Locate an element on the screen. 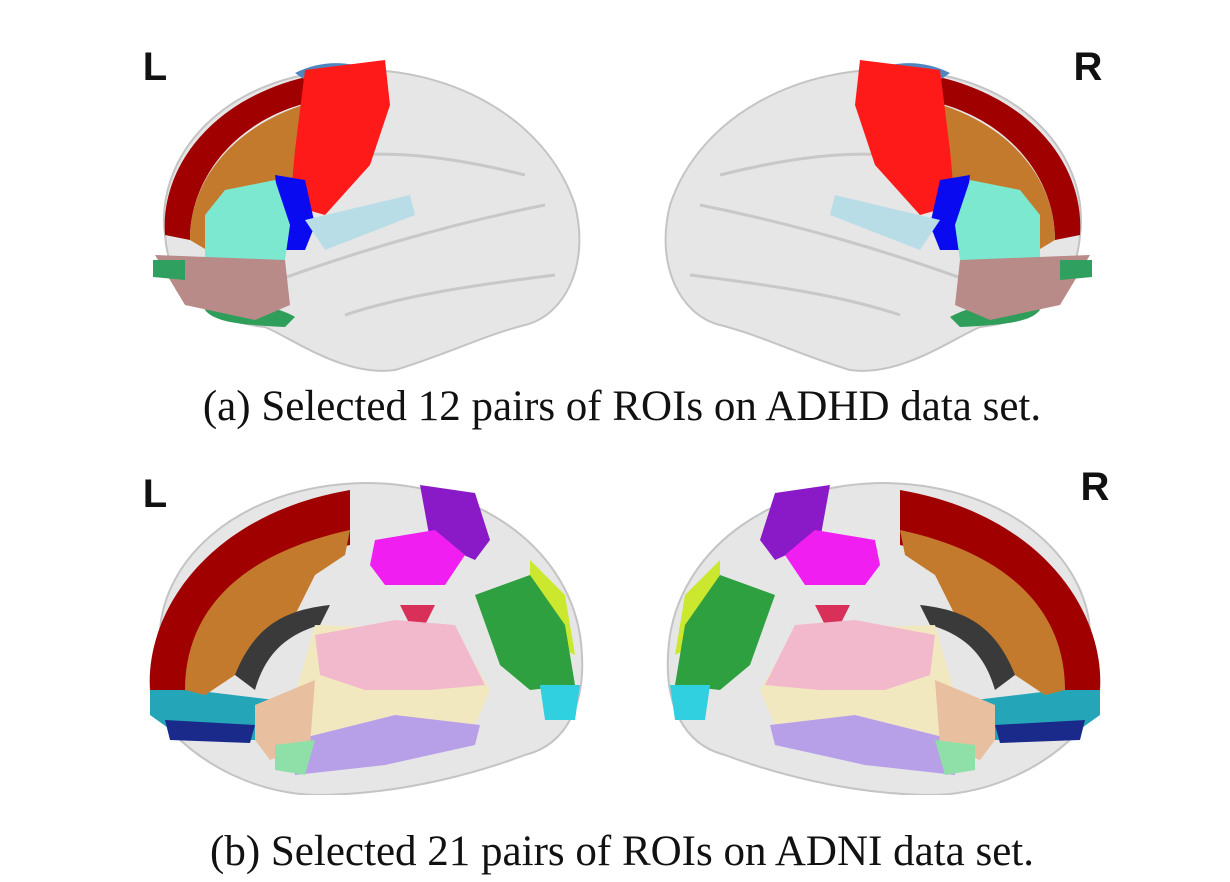 This screenshot has width=1230, height=882. brain-right-adni is located at coordinates (884, 639).